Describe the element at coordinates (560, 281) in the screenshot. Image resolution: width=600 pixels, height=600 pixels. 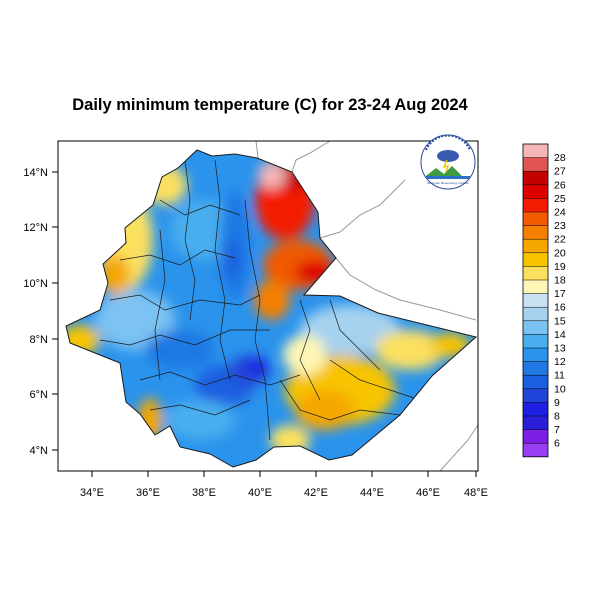
I see `colorbar-label: 18` at that location.